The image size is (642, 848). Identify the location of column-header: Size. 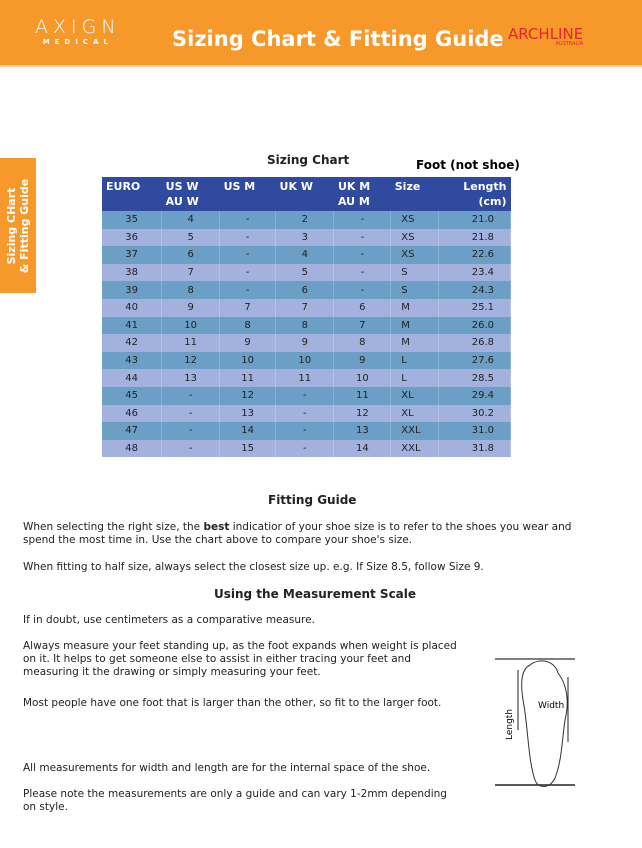
(414, 194).